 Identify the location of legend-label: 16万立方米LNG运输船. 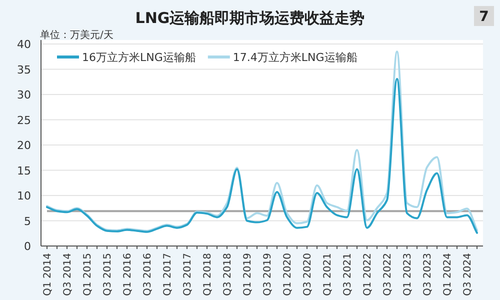
(139, 57).